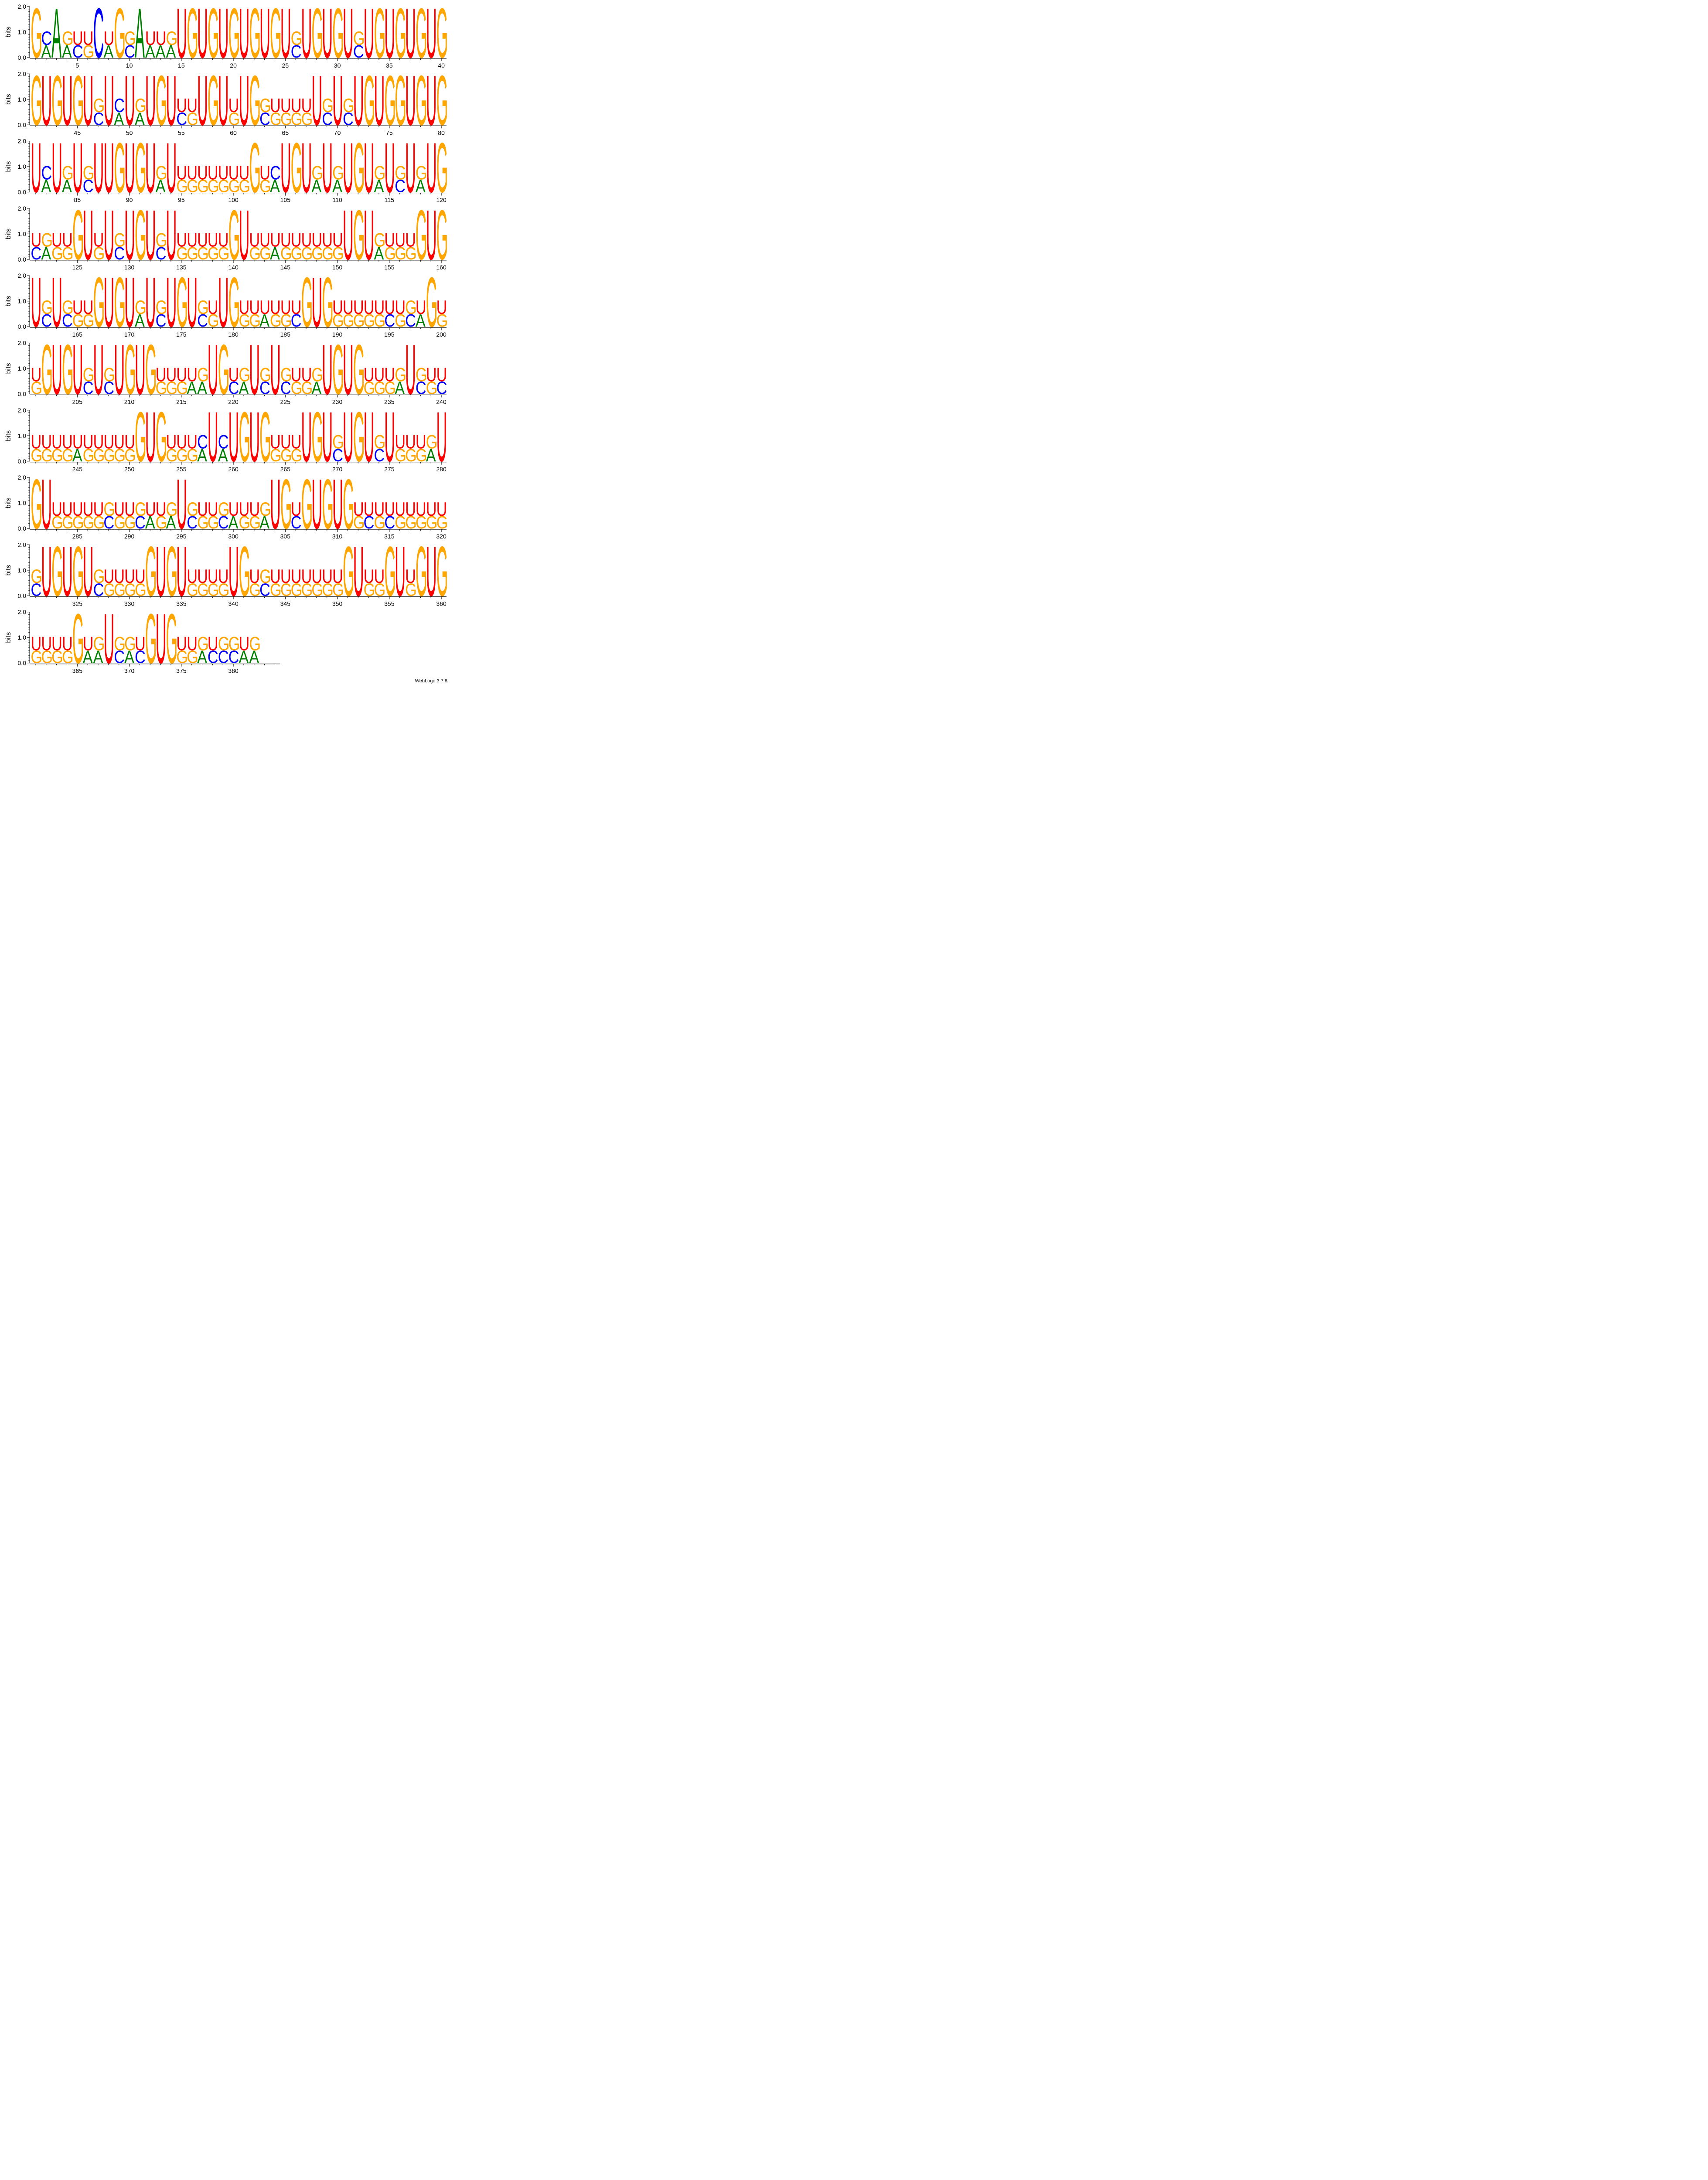 This screenshot has height=2180, width=1708. I want to click on x-tick-label: 270, so click(337, 469).